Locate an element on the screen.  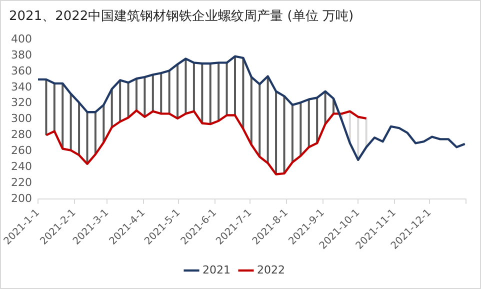
y-tick-label: 200 is located at coordinates (21, 198).